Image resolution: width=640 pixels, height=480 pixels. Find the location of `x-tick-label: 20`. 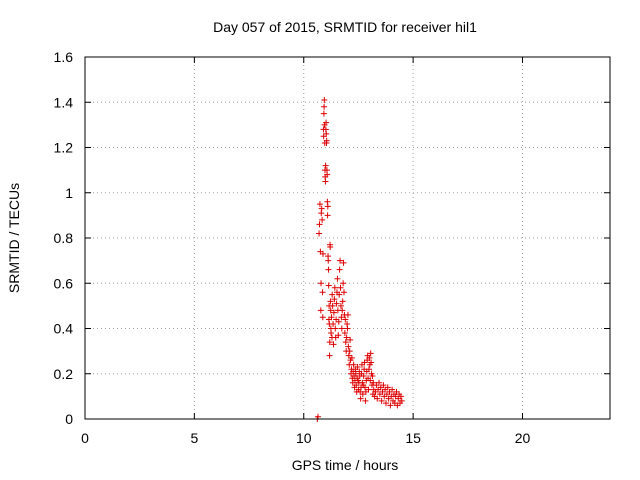

x-tick-label: 20 is located at coordinates (523, 438).